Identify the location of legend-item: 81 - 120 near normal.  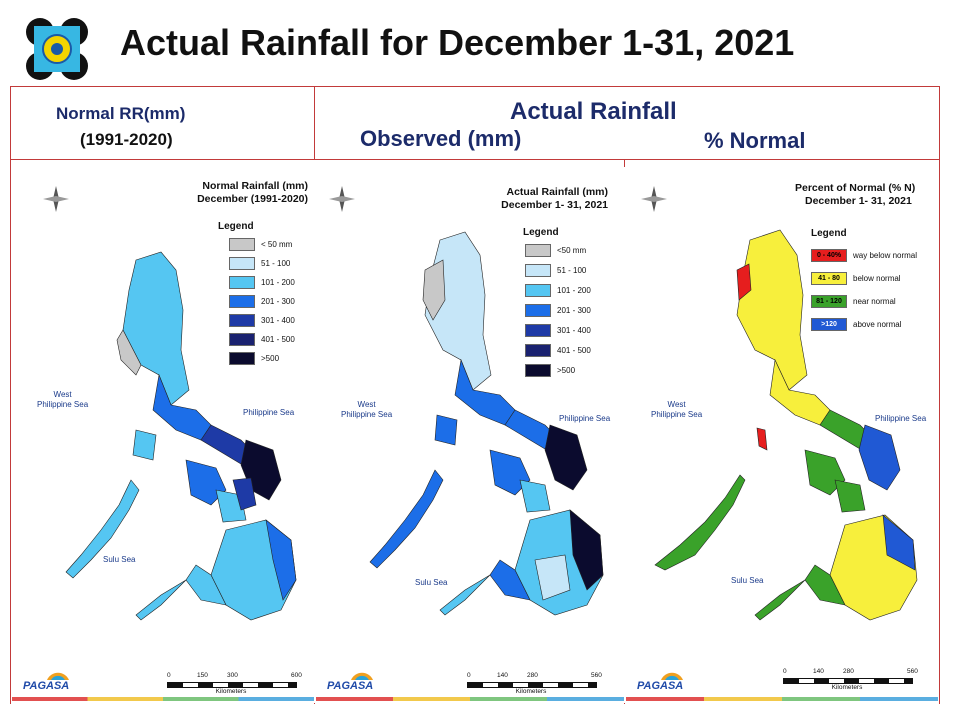
(853, 301).